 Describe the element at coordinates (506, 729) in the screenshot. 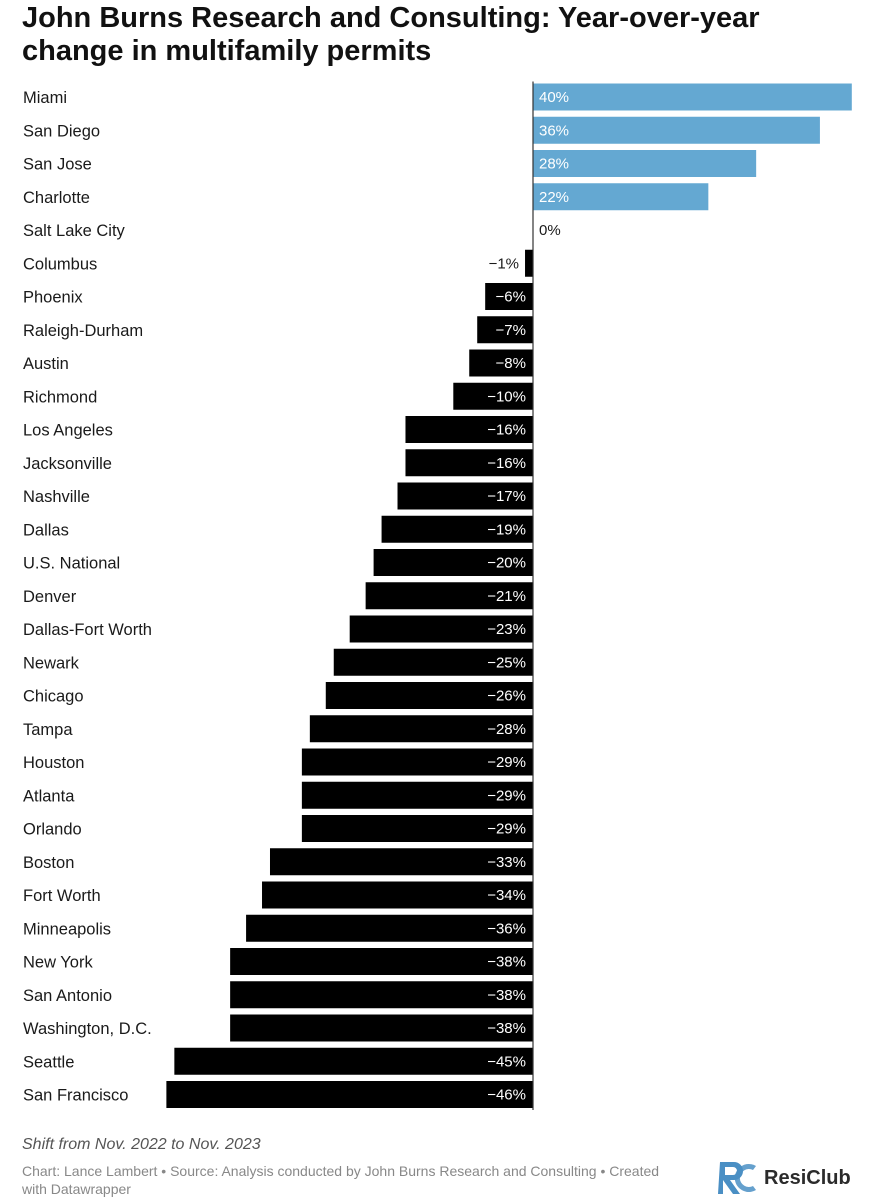

I see `value-label-tampa: −28%` at that location.